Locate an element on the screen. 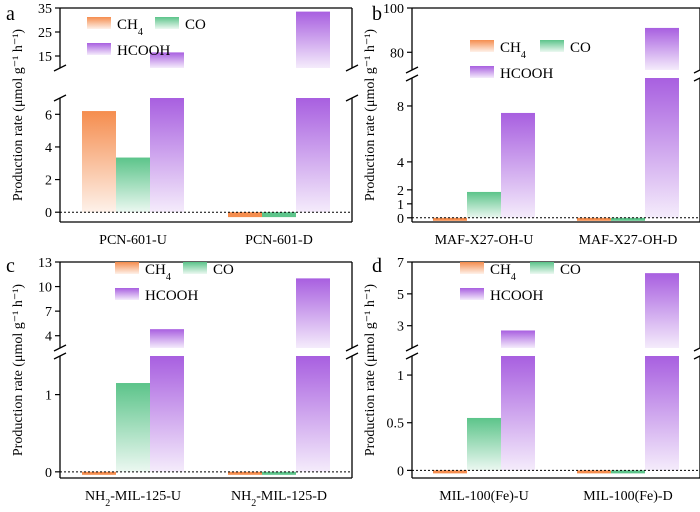 The height and width of the screenshot is (512, 700). y-tick-label: 80 is located at coordinates (397, 53).